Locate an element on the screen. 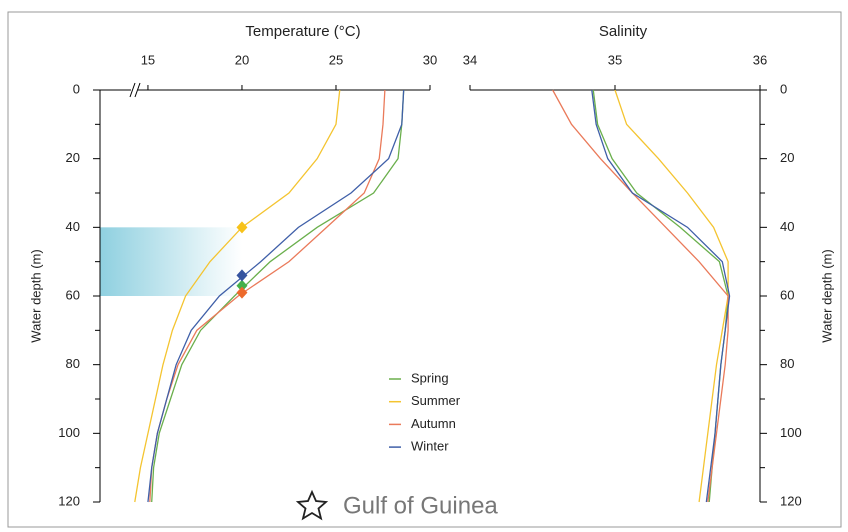 This screenshot has height=532, width=848. x-tick-label: 36 is located at coordinates (760, 59).